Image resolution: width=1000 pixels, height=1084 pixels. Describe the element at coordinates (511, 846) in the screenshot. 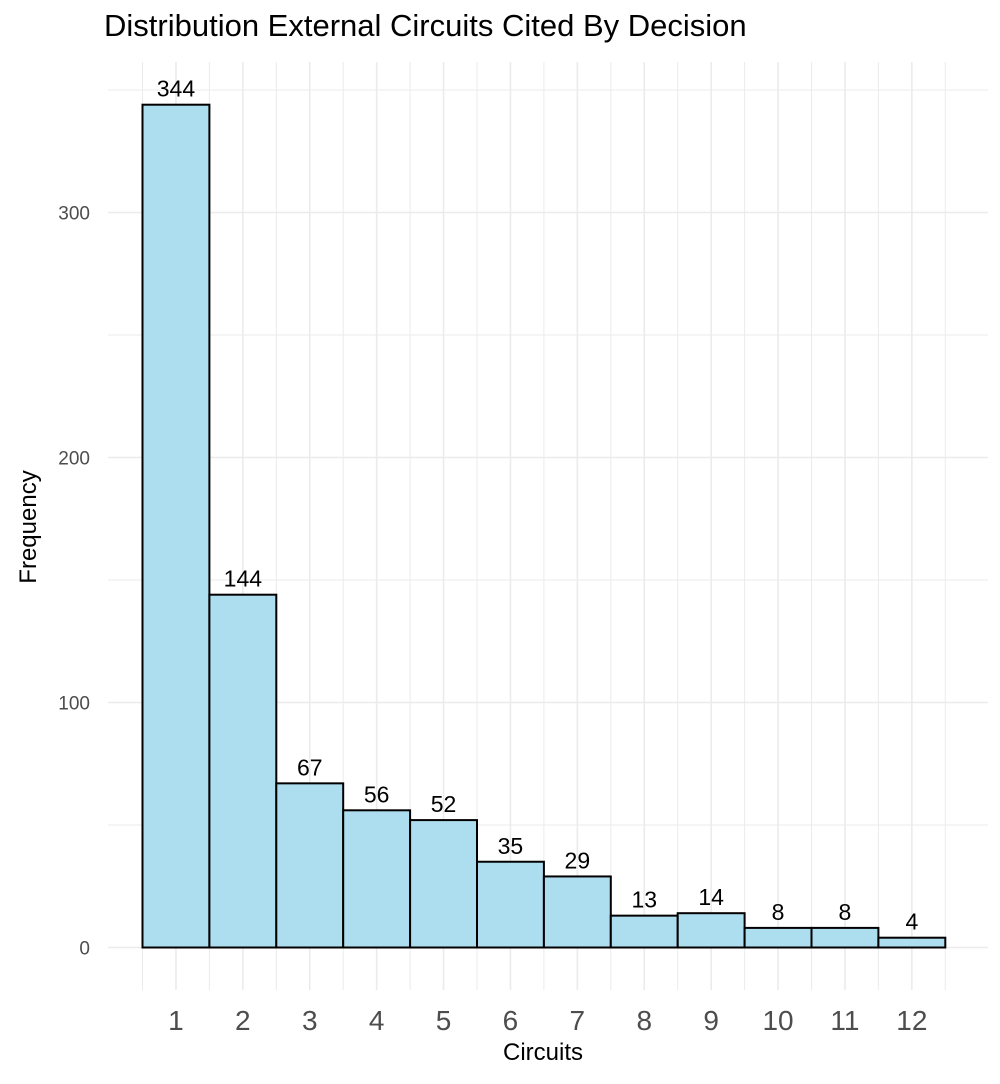

I see `data-label-6: 35` at that location.